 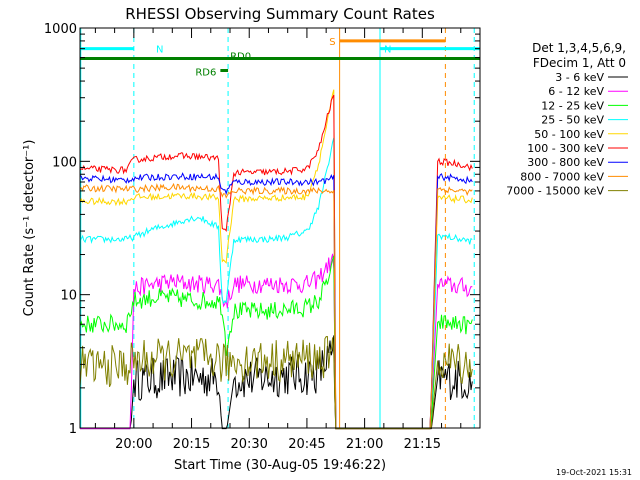 What do you see at coordinates (562, 176) in the screenshot?
I see `legend-entry-label: 800 - 7000 keV` at bounding box center [562, 176].